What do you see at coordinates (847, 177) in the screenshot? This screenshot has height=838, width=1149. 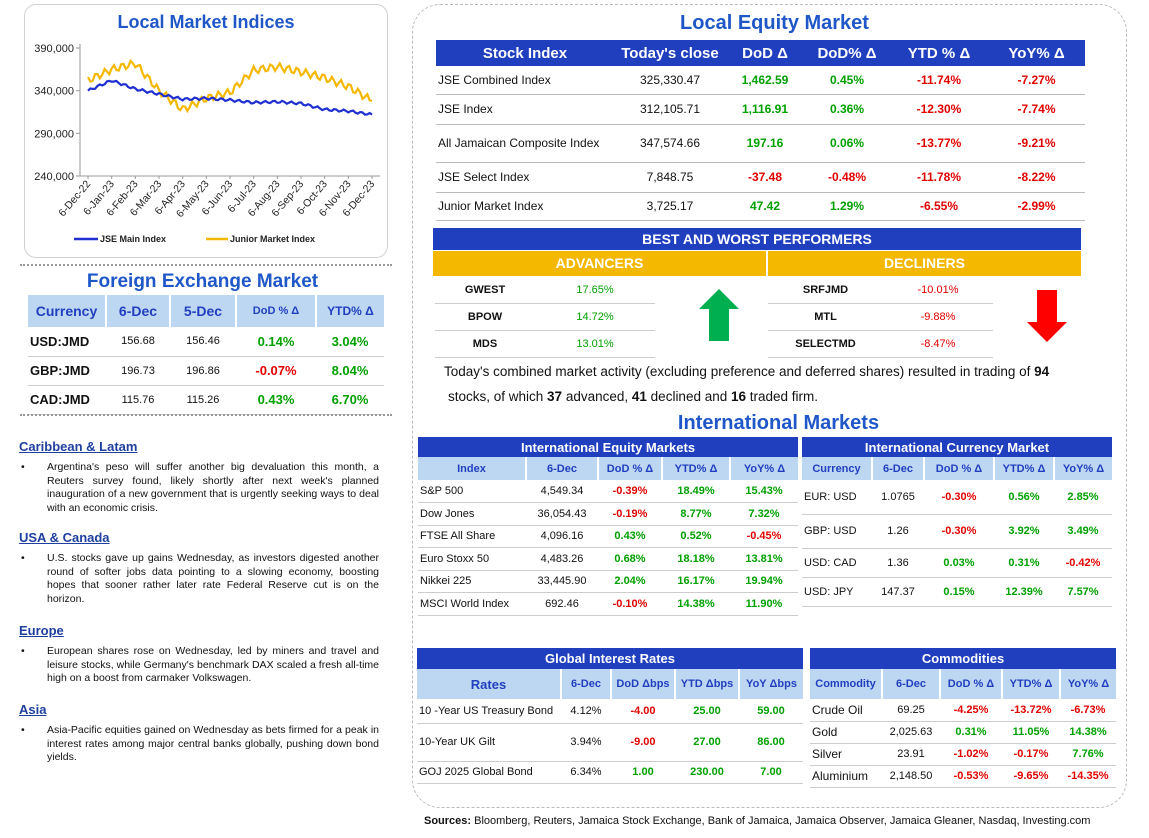 I see `equity-dodp: -0.48%` at bounding box center [847, 177].